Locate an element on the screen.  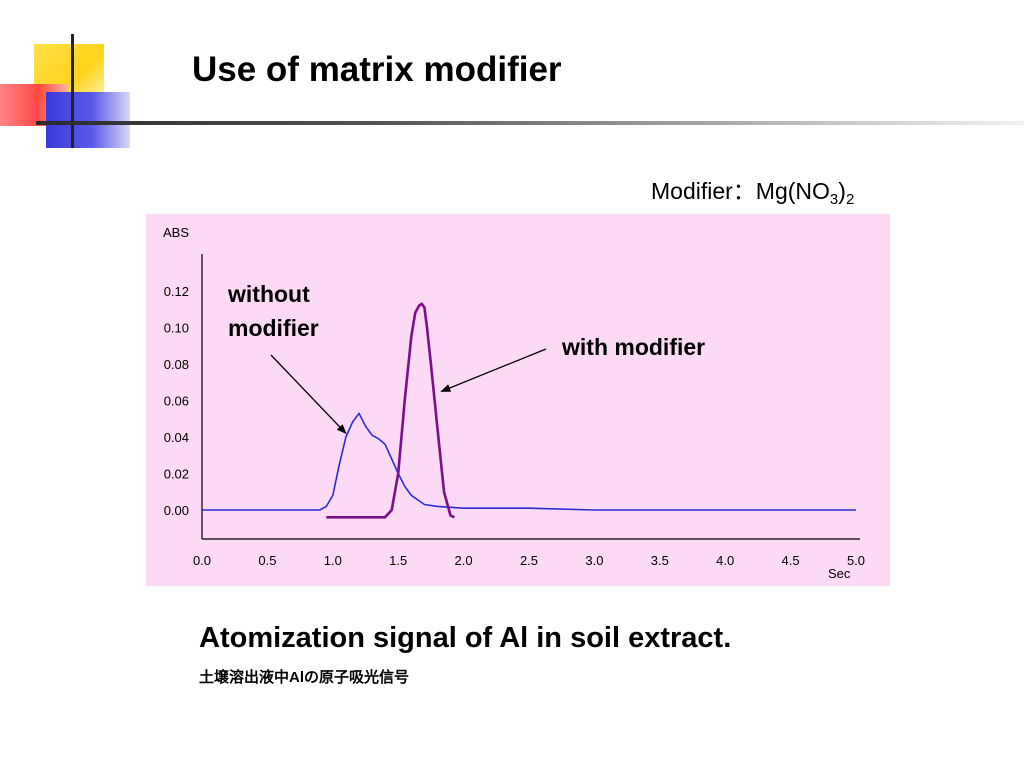
annotation-with-modifier: with modifier is located at coordinates (633, 347).